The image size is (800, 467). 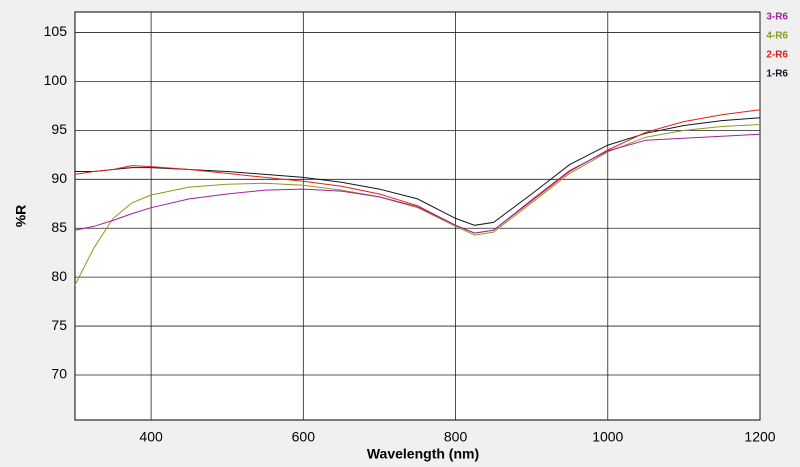 I want to click on y-tick-label: 90, so click(x=59, y=178).